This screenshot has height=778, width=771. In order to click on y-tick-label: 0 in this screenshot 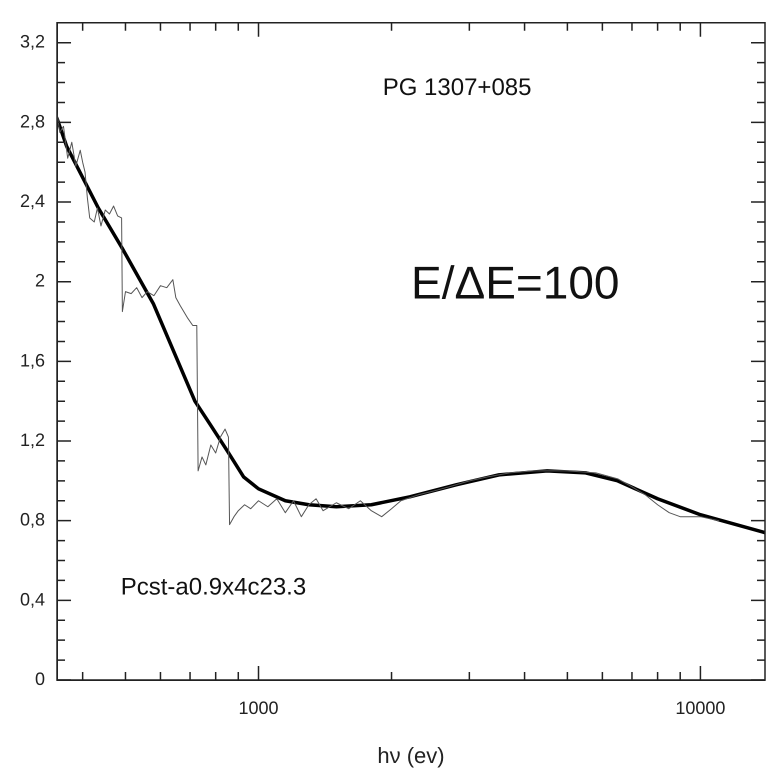, I will do `click(40, 678)`.